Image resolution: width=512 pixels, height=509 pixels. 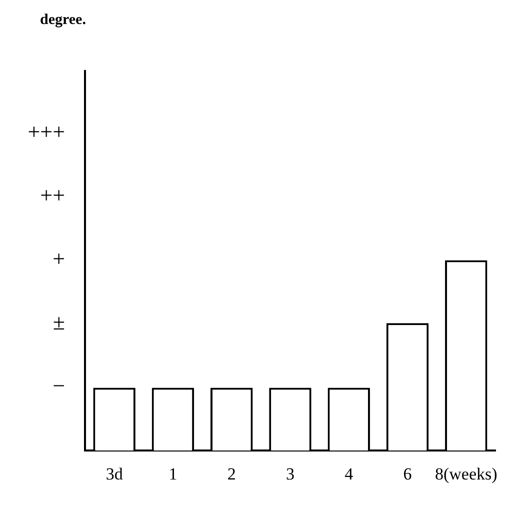 I want to click on x-tick-label: 3, so click(x=290, y=474).